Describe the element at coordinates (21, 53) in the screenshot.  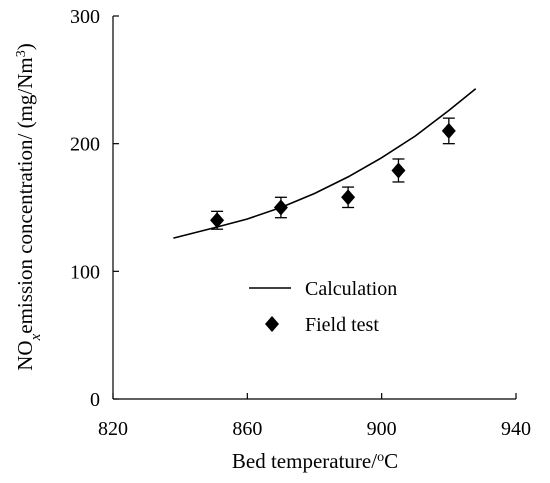
I see `y-axis-label-sup: 3` at that location.